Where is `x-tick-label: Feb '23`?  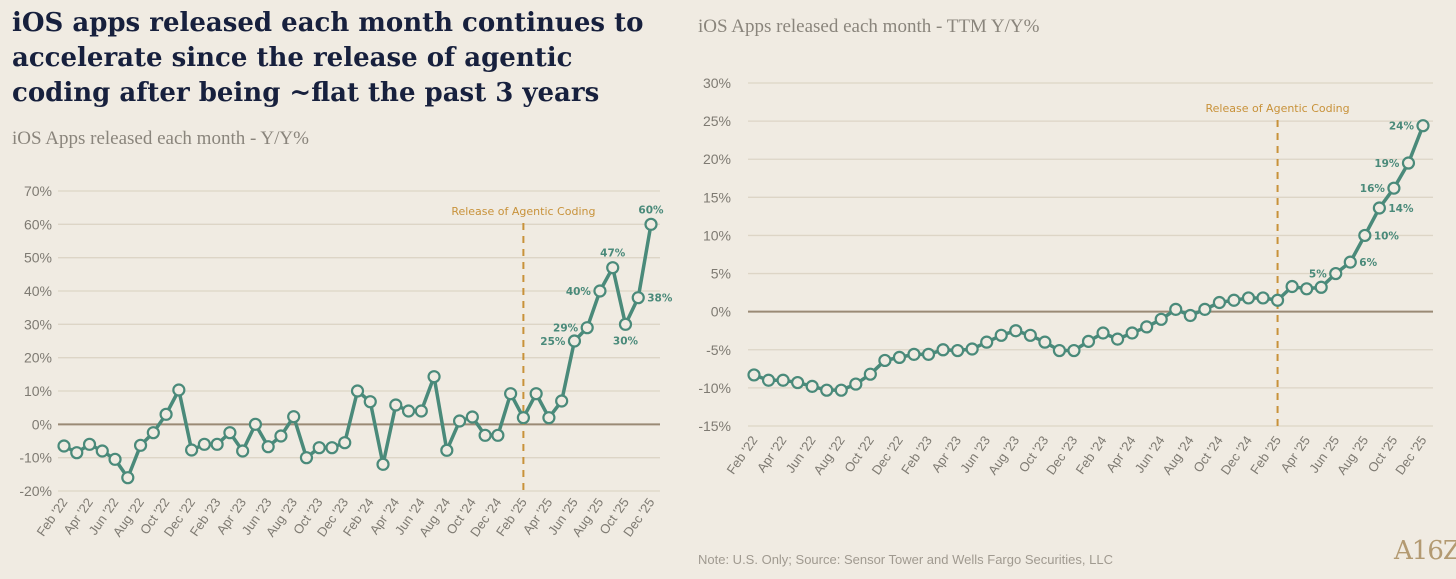
x-tick-label: Feb '23 is located at coordinates (916, 455).